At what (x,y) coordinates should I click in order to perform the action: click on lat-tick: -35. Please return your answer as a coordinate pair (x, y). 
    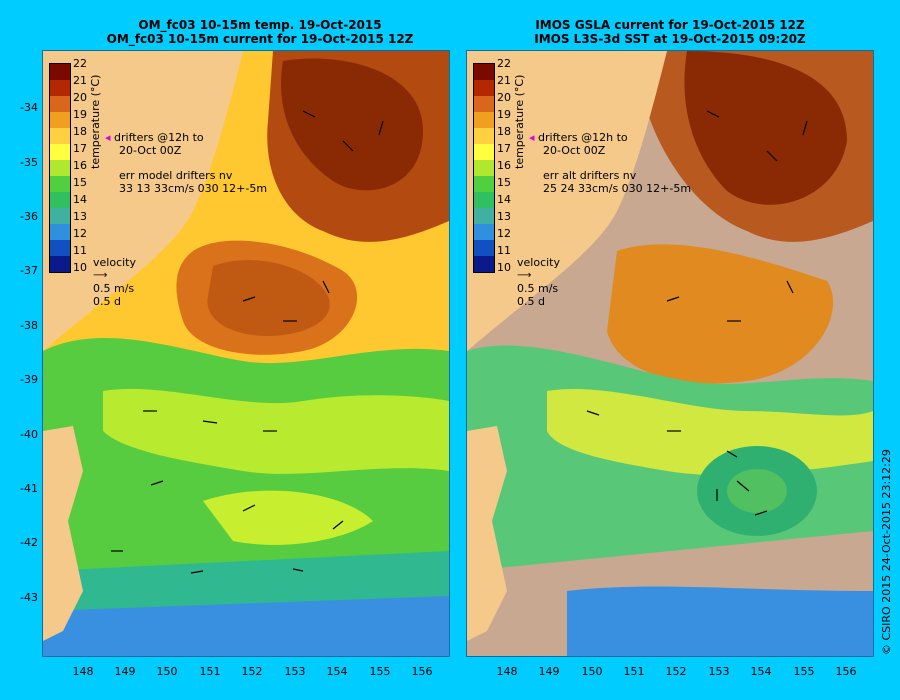
    Looking at the image, I should click on (29, 162).